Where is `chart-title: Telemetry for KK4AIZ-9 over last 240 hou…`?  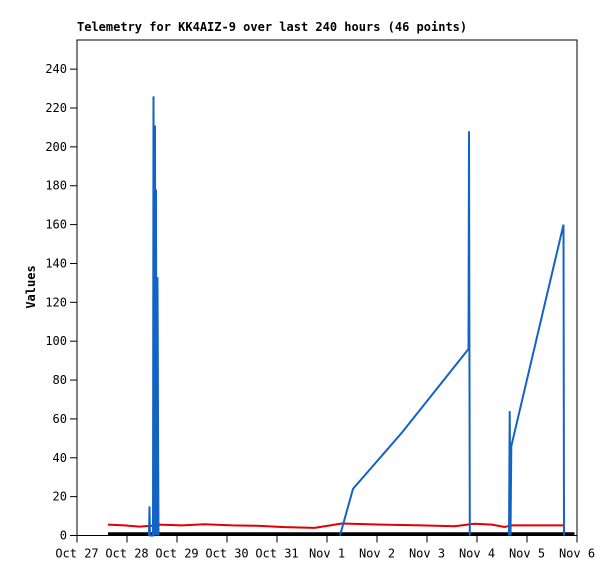
chart-title: Telemetry for KK4AIZ-9 over last 240 hou… is located at coordinates (272, 27).